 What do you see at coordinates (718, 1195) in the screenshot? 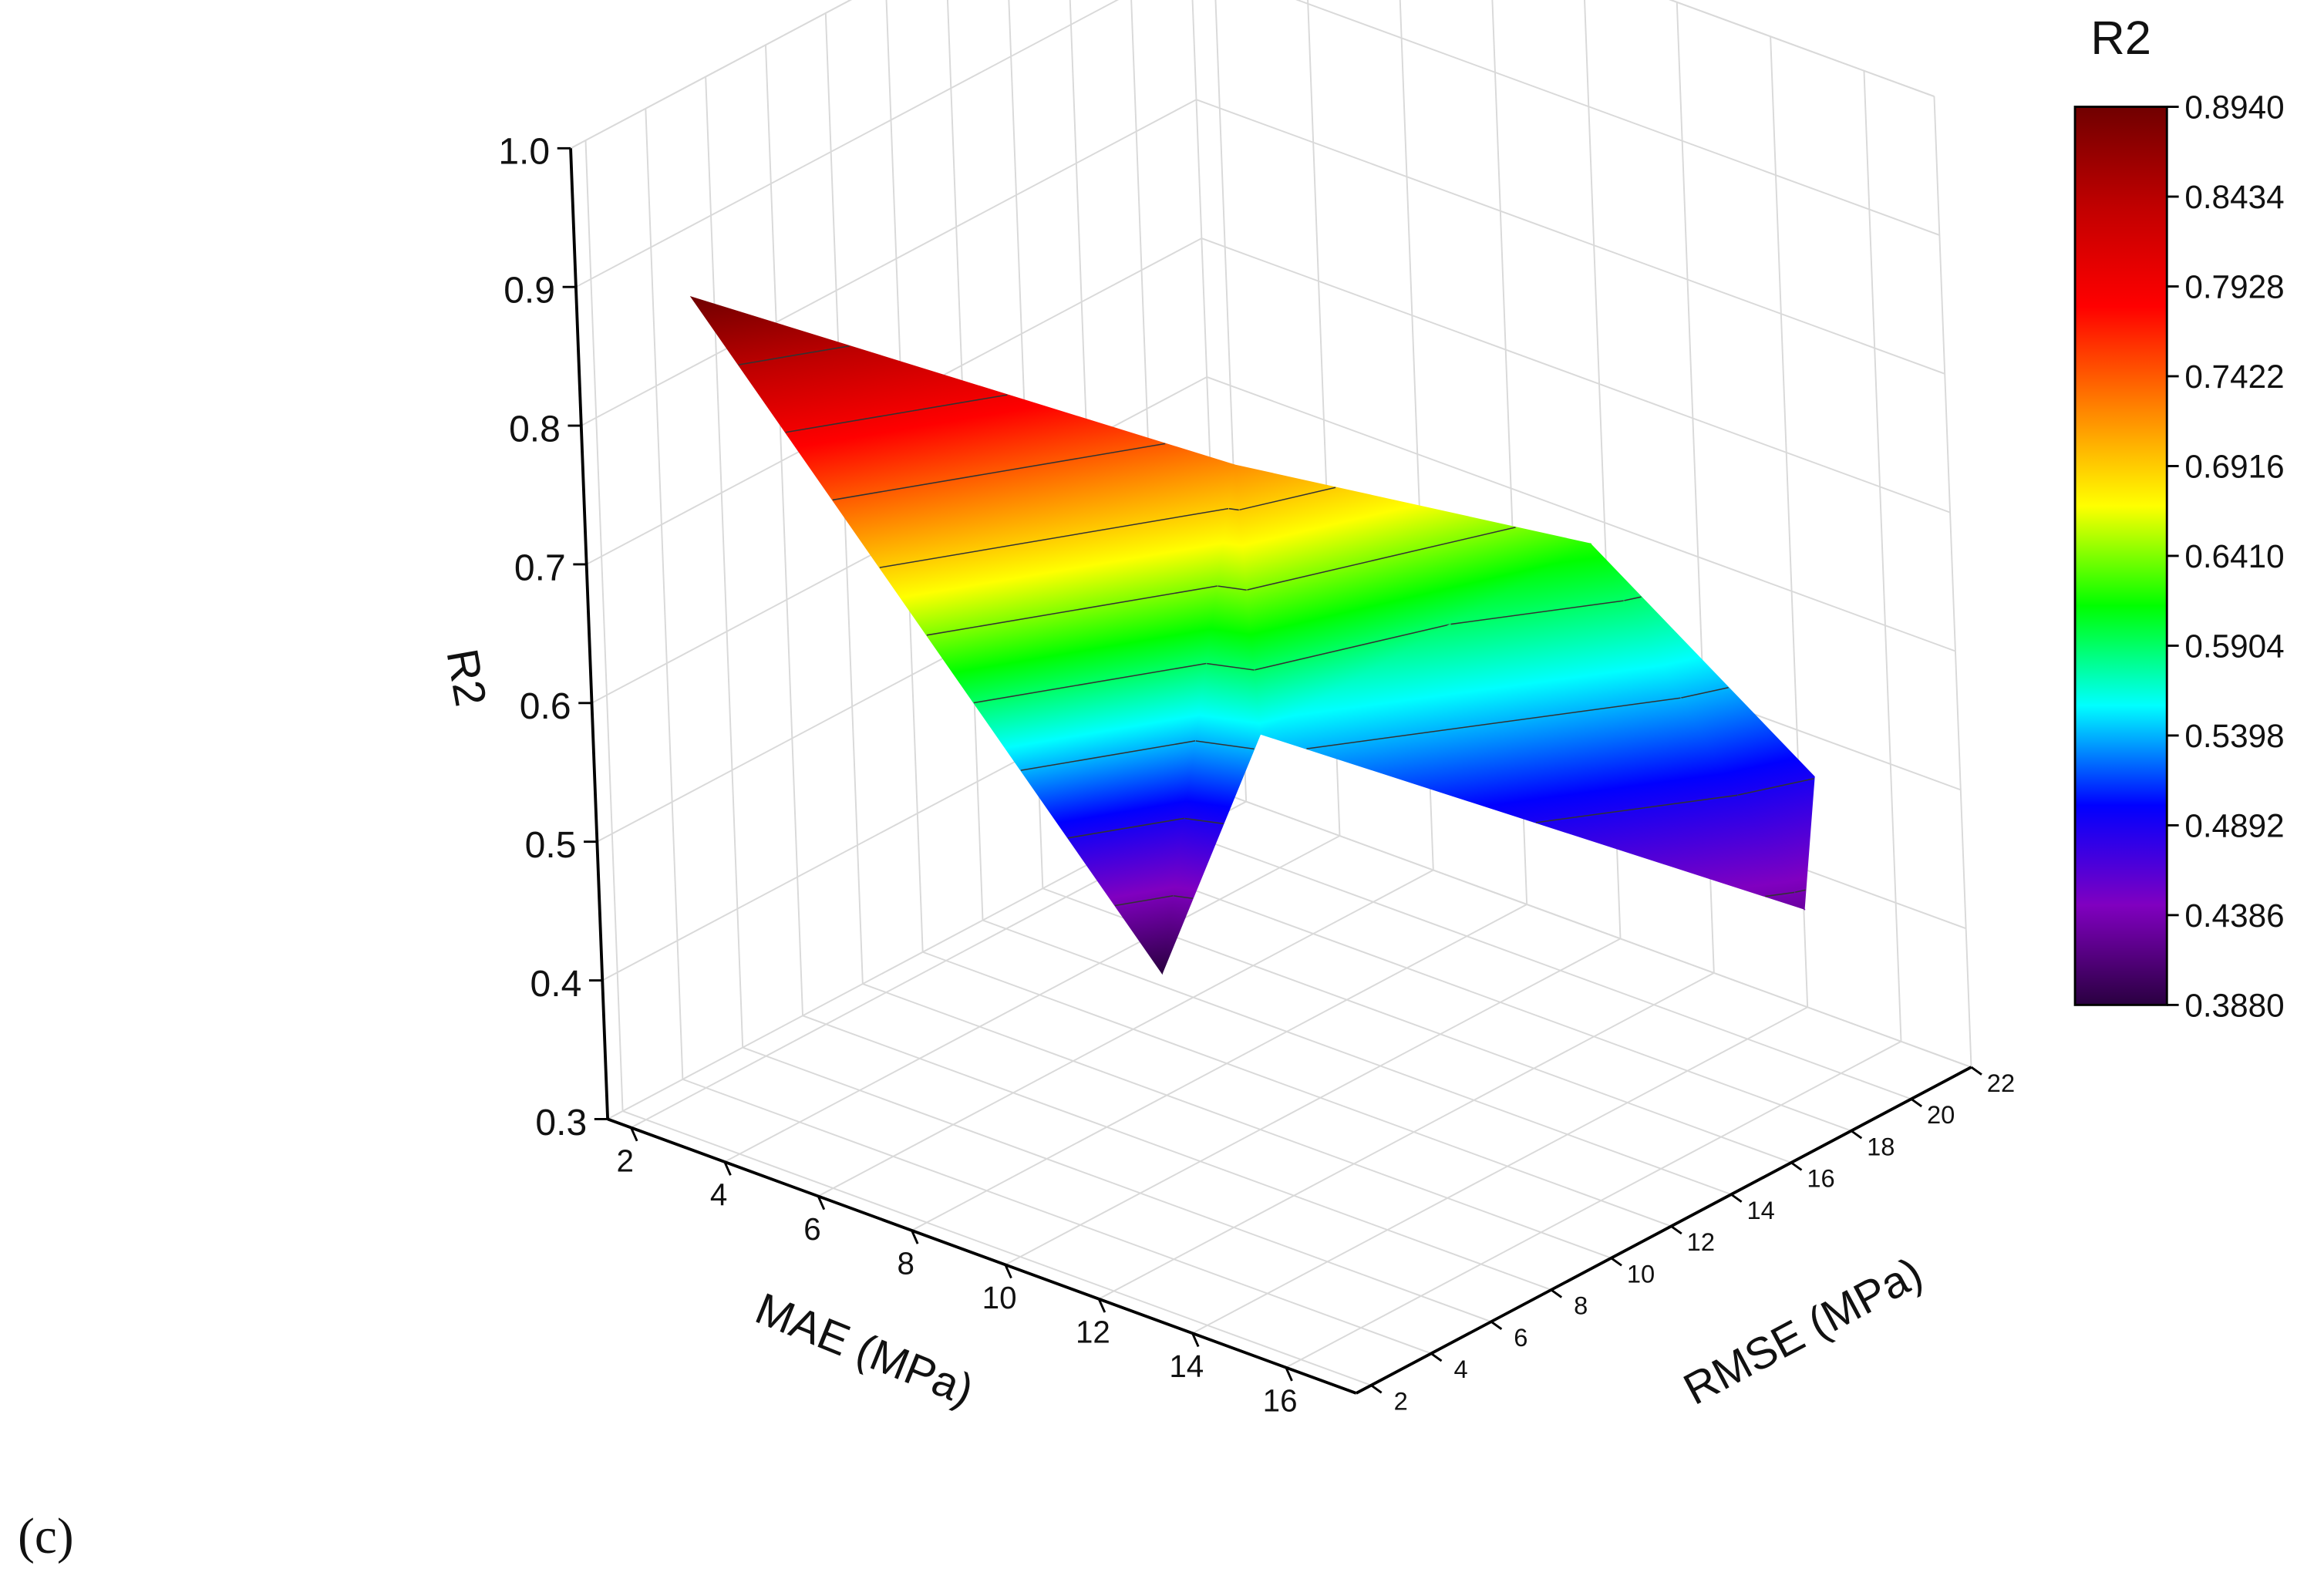
I see `x-tick-label: 4` at bounding box center [718, 1195].